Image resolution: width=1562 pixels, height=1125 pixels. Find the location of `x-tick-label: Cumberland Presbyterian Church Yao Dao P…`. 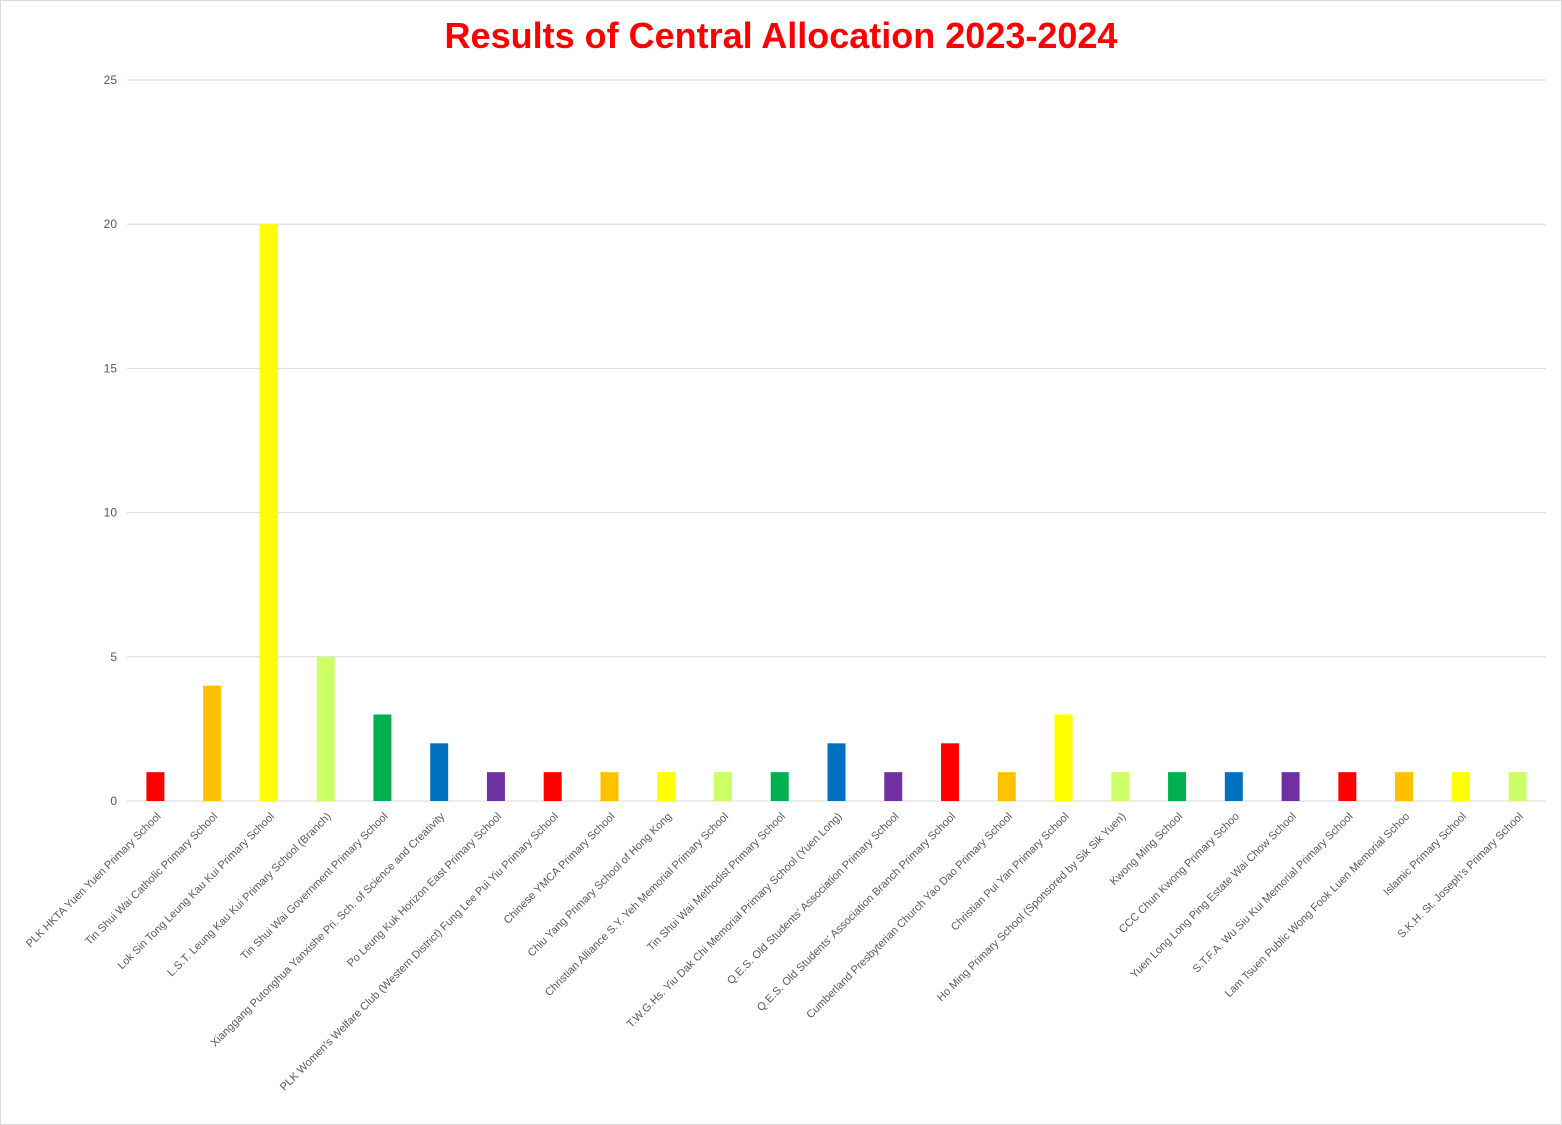

x-tick-label: Cumberland Presbyterian Church Yao Dao P… is located at coordinates (909, 916).